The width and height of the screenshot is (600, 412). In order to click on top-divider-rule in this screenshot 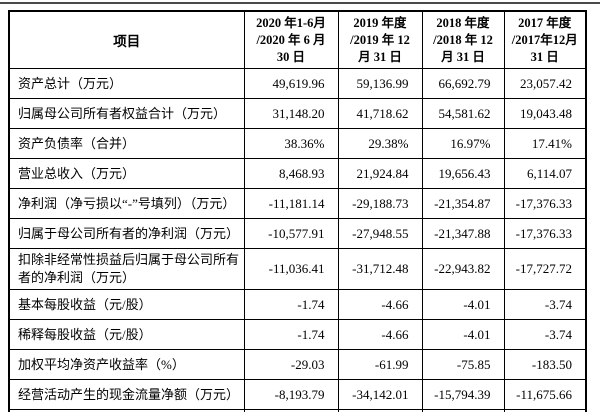, I will do `click(300, 3)`.